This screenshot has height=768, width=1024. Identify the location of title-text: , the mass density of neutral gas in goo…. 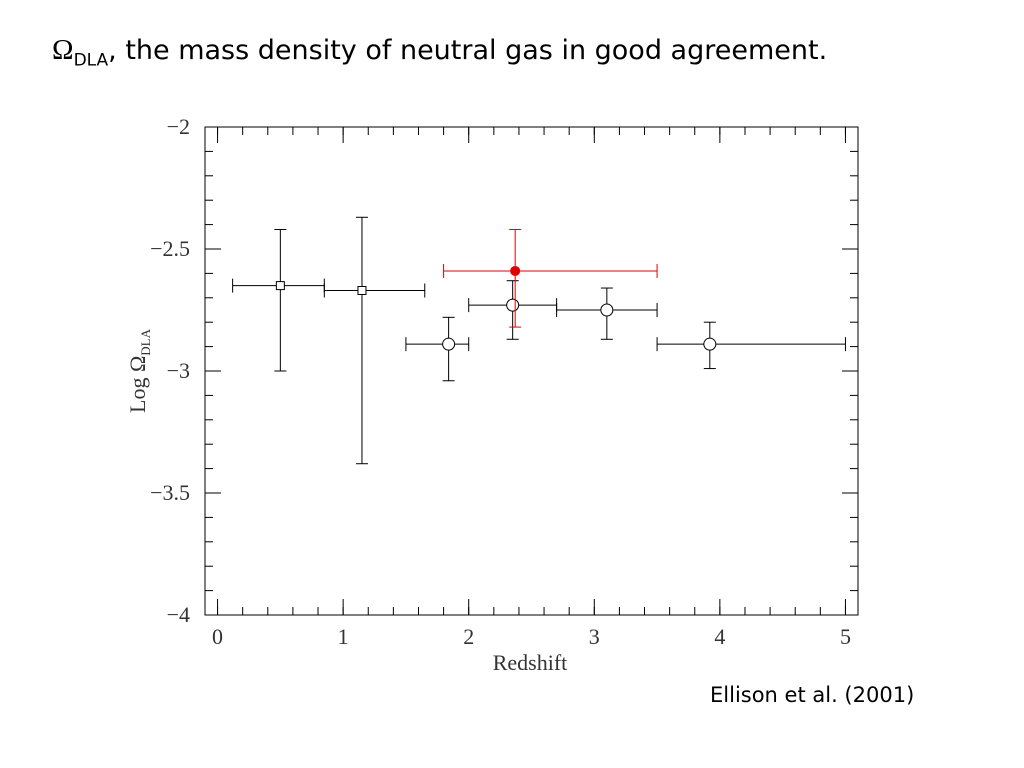
(468, 50).